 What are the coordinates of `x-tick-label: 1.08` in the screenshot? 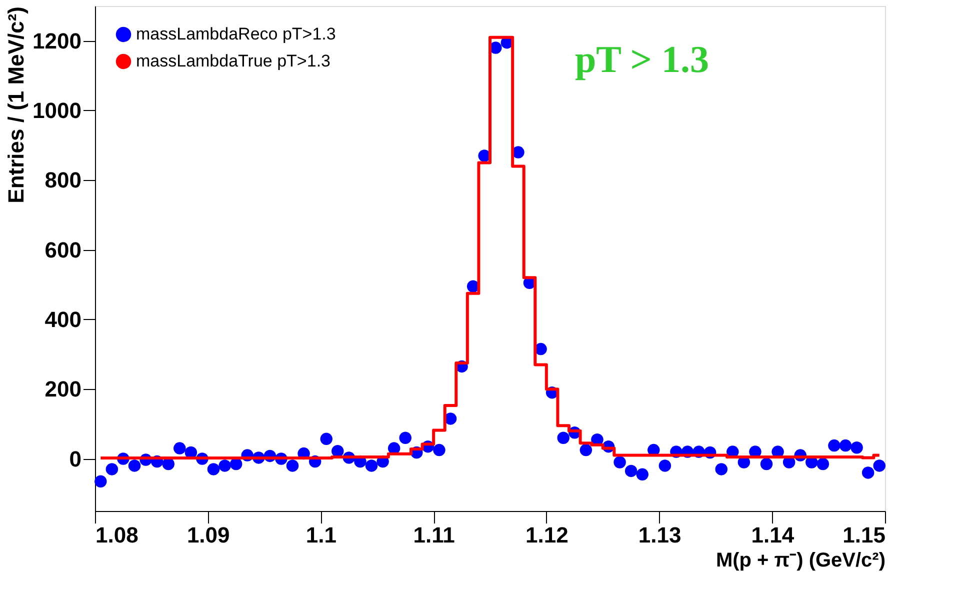 It's located at (117, 535).